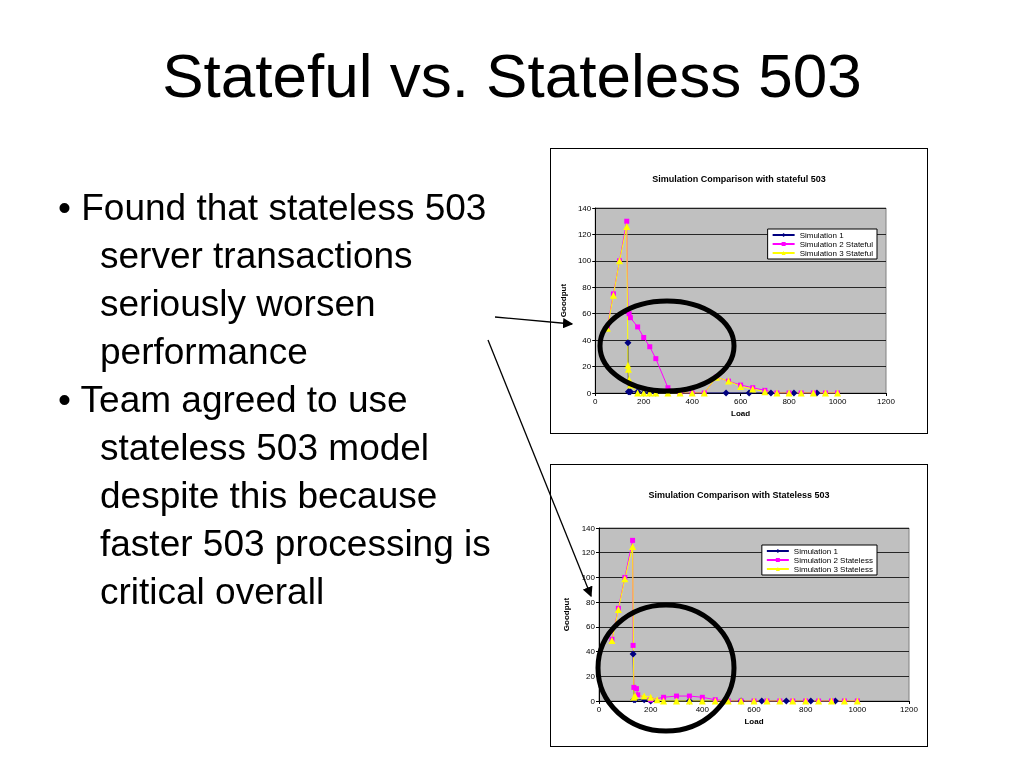  Describe the element at coordinates (584, 261) in the screenshot. I see `y-tick-label: 100` at that location.